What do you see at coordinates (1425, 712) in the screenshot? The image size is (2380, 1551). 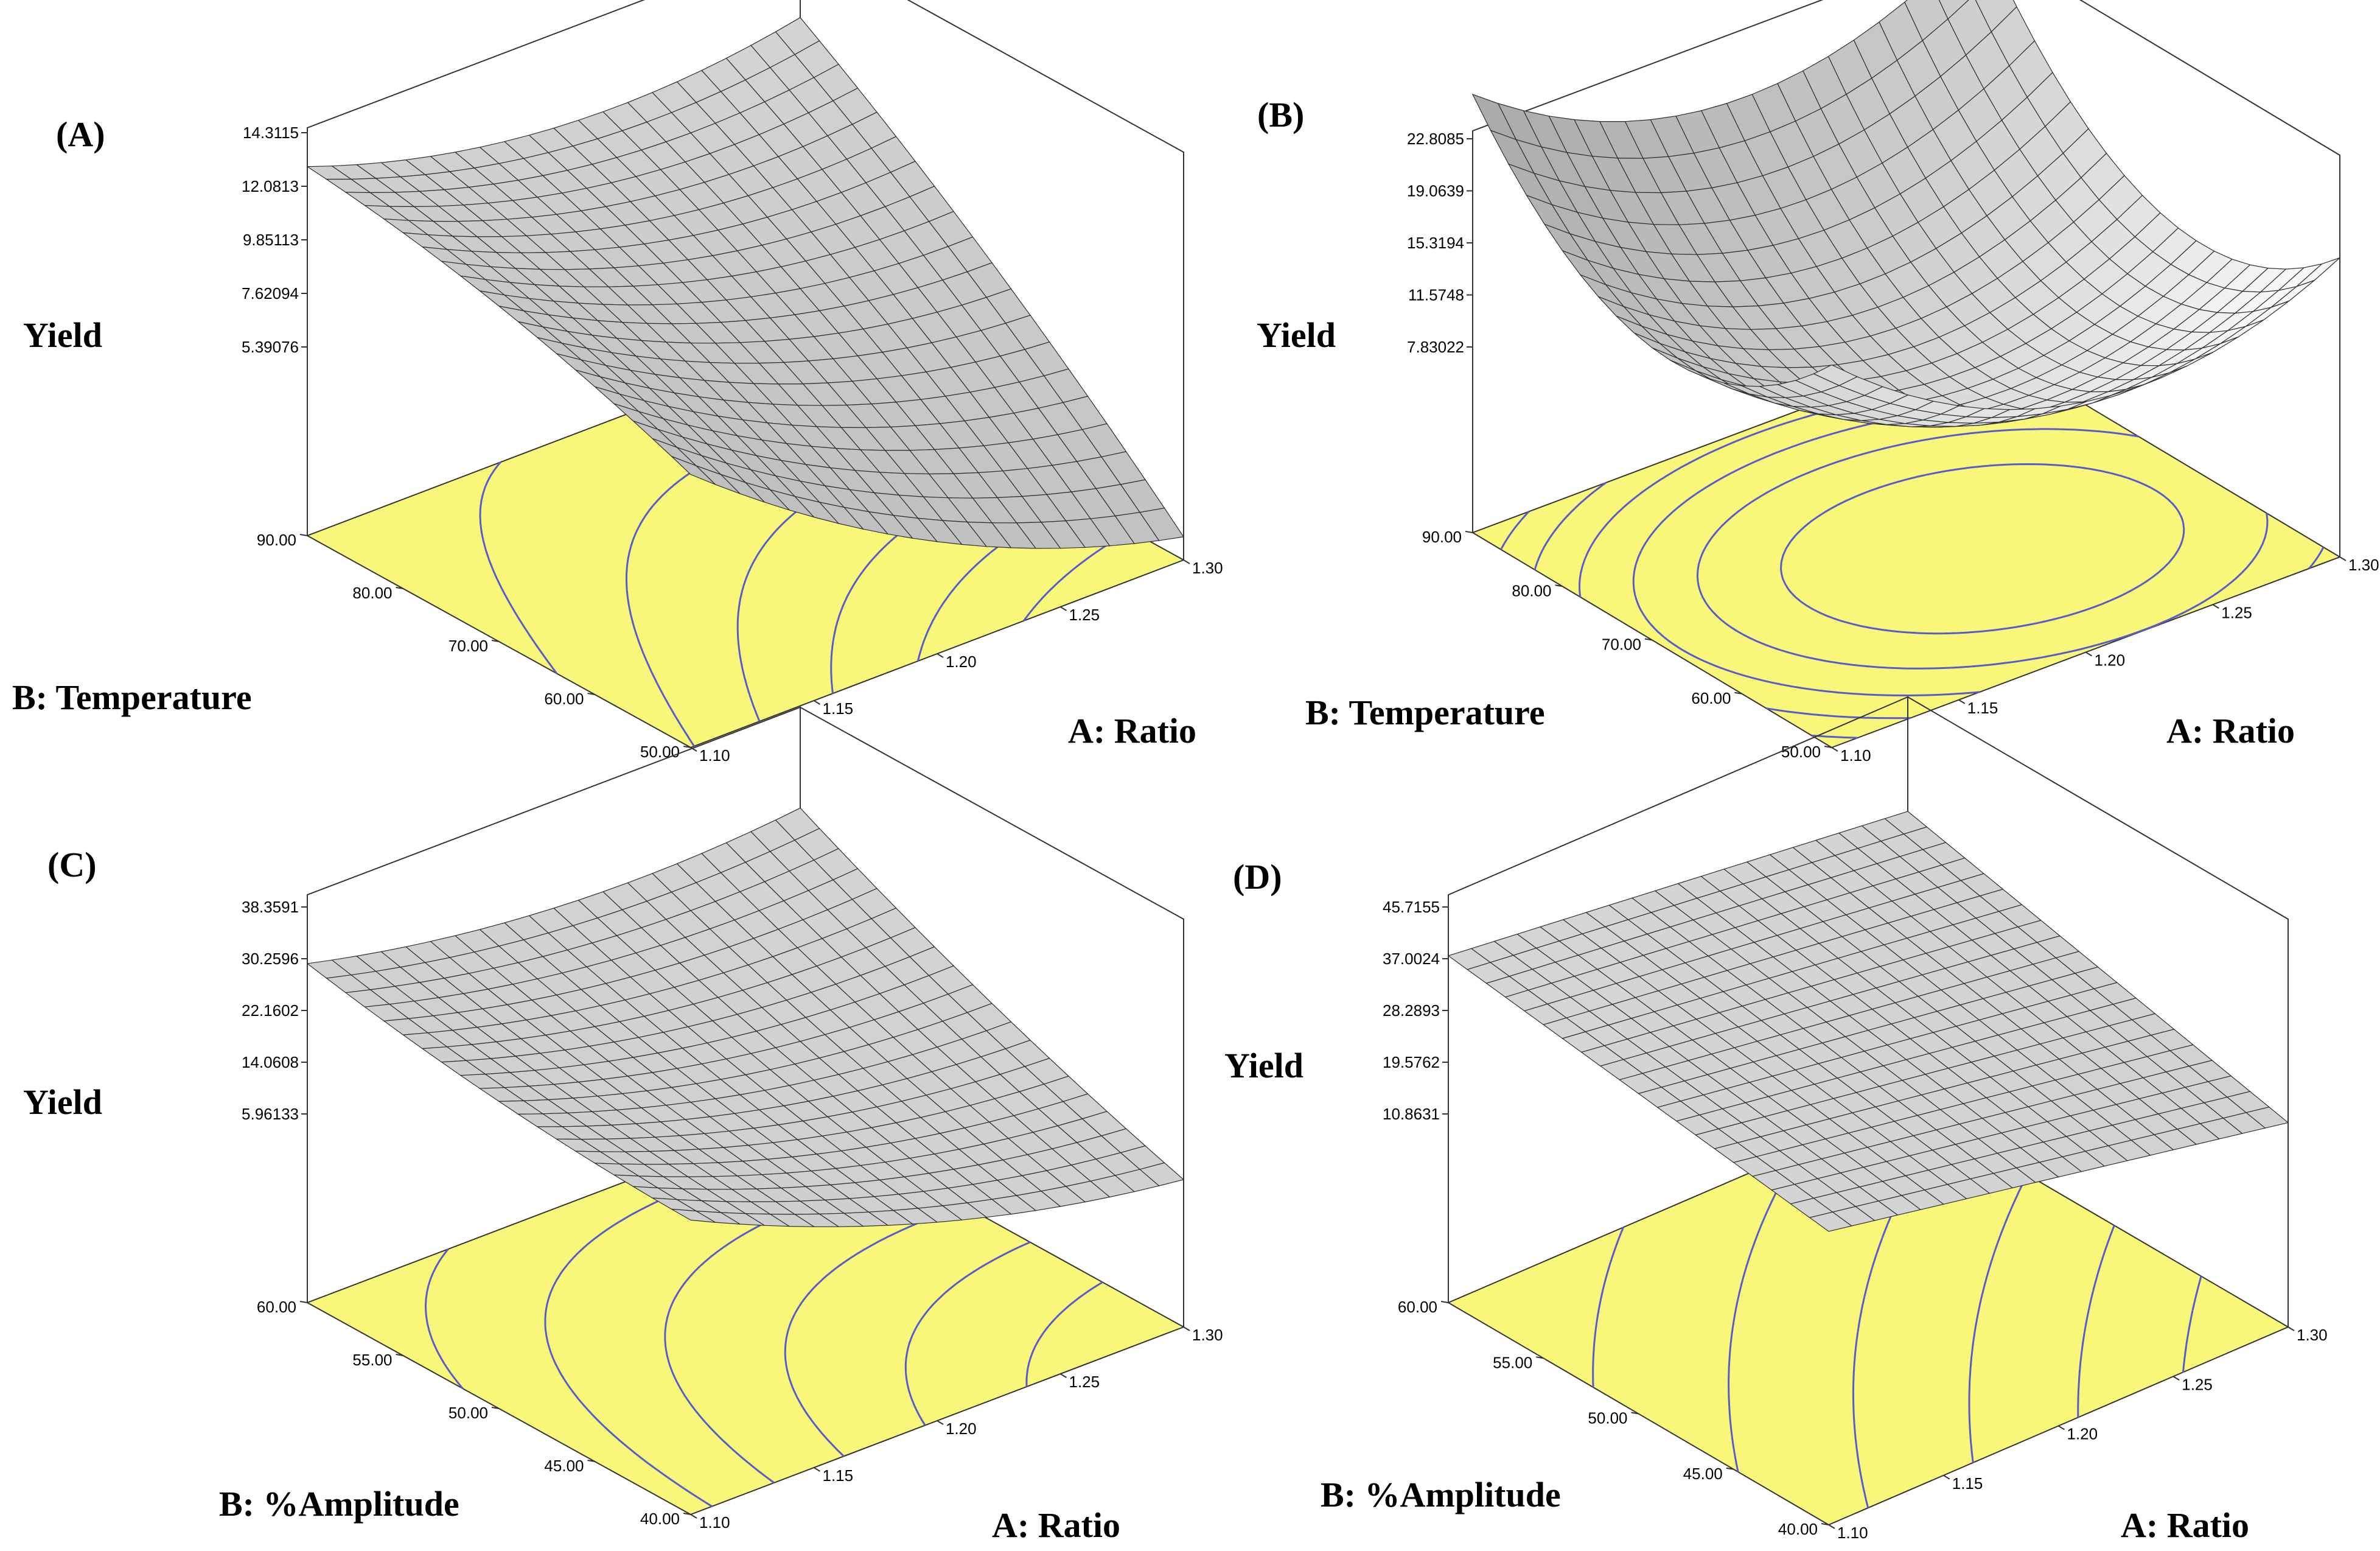 I see `y-axis-title: B: Temperature` at bounding box center [1425, 712].